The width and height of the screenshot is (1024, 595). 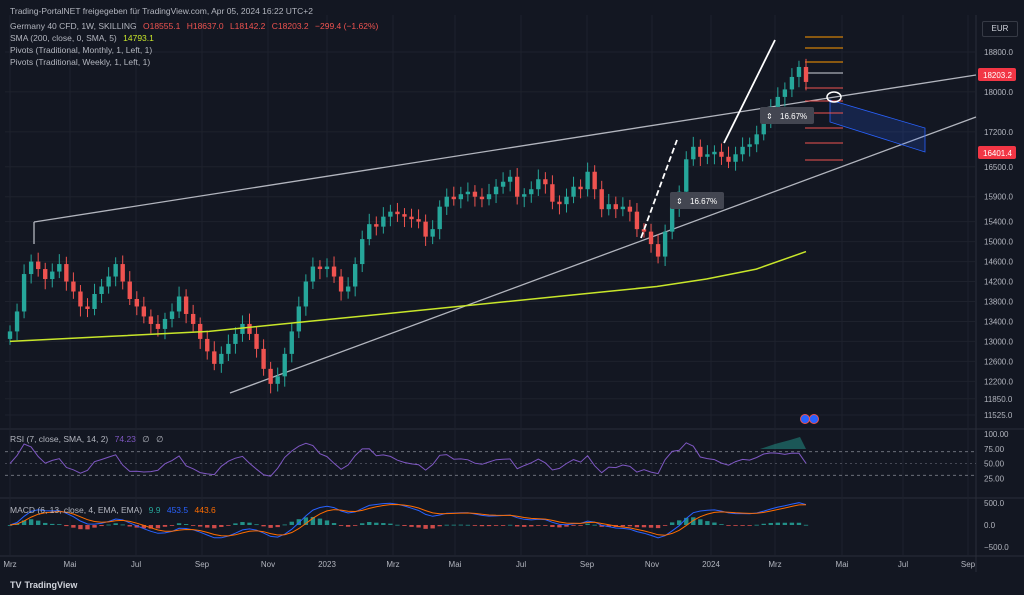 What do you see at coordinates (842, 564) in the screenshot?
I see `time-axis-label: Mai` at bounding box center [842, 564].